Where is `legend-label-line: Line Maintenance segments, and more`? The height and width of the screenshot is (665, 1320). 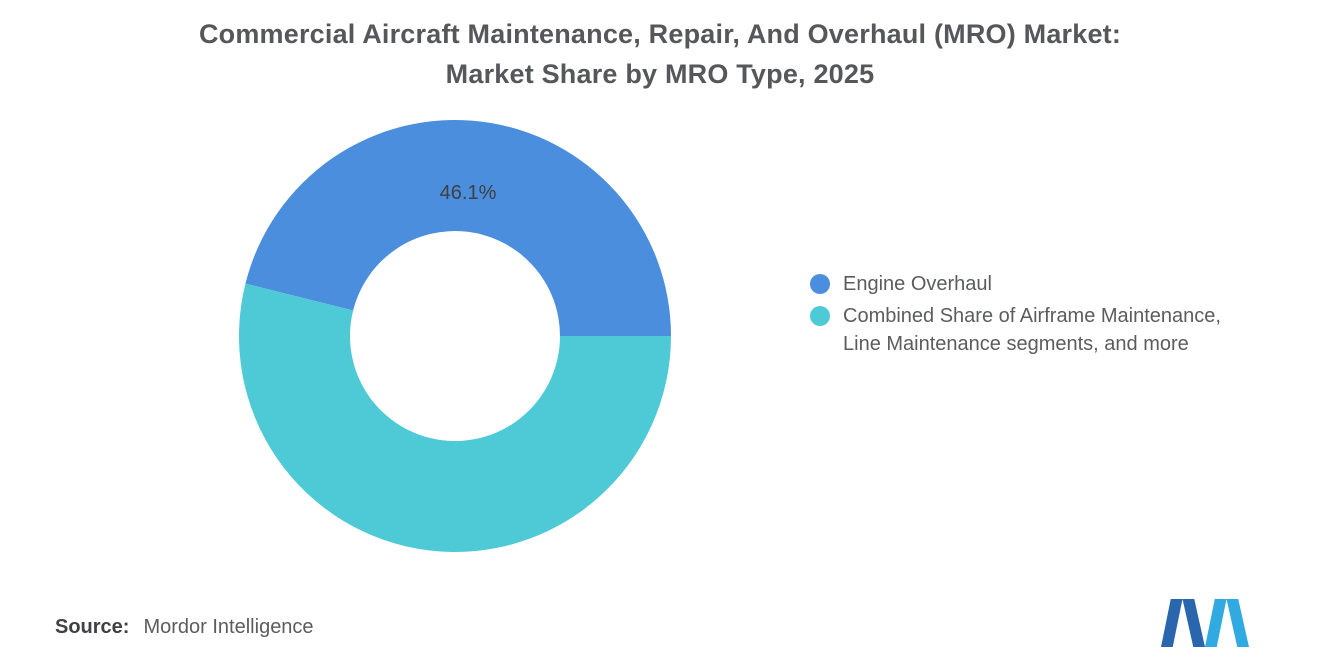 legend-label-line: Line Maintenance segments, and more is located at coordinates (1016, 344).